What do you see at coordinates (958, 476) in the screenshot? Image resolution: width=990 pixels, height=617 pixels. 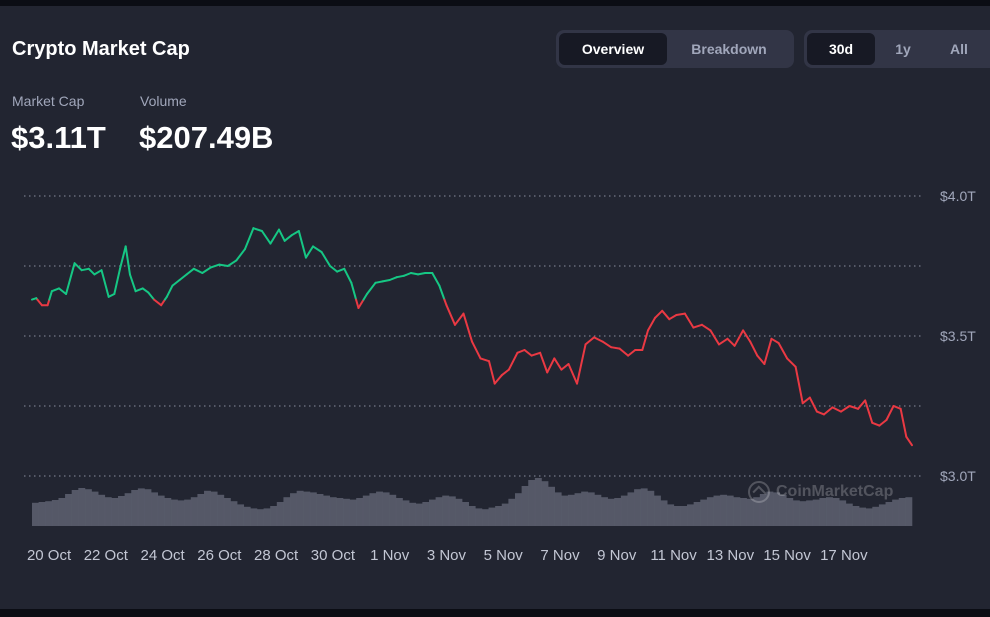 I see `y-tick-label: $3.0T` at bounding box center [958, 476].